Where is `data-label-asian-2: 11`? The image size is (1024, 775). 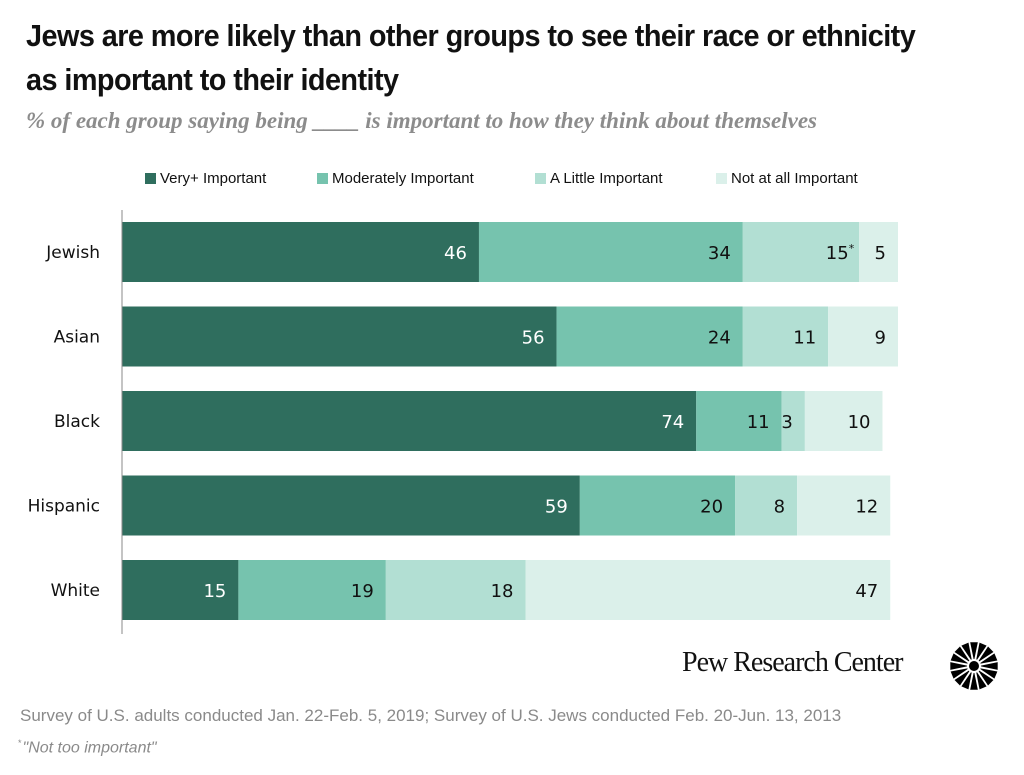
data-label-asian-2: 11 is located at coordinates (804, 338).